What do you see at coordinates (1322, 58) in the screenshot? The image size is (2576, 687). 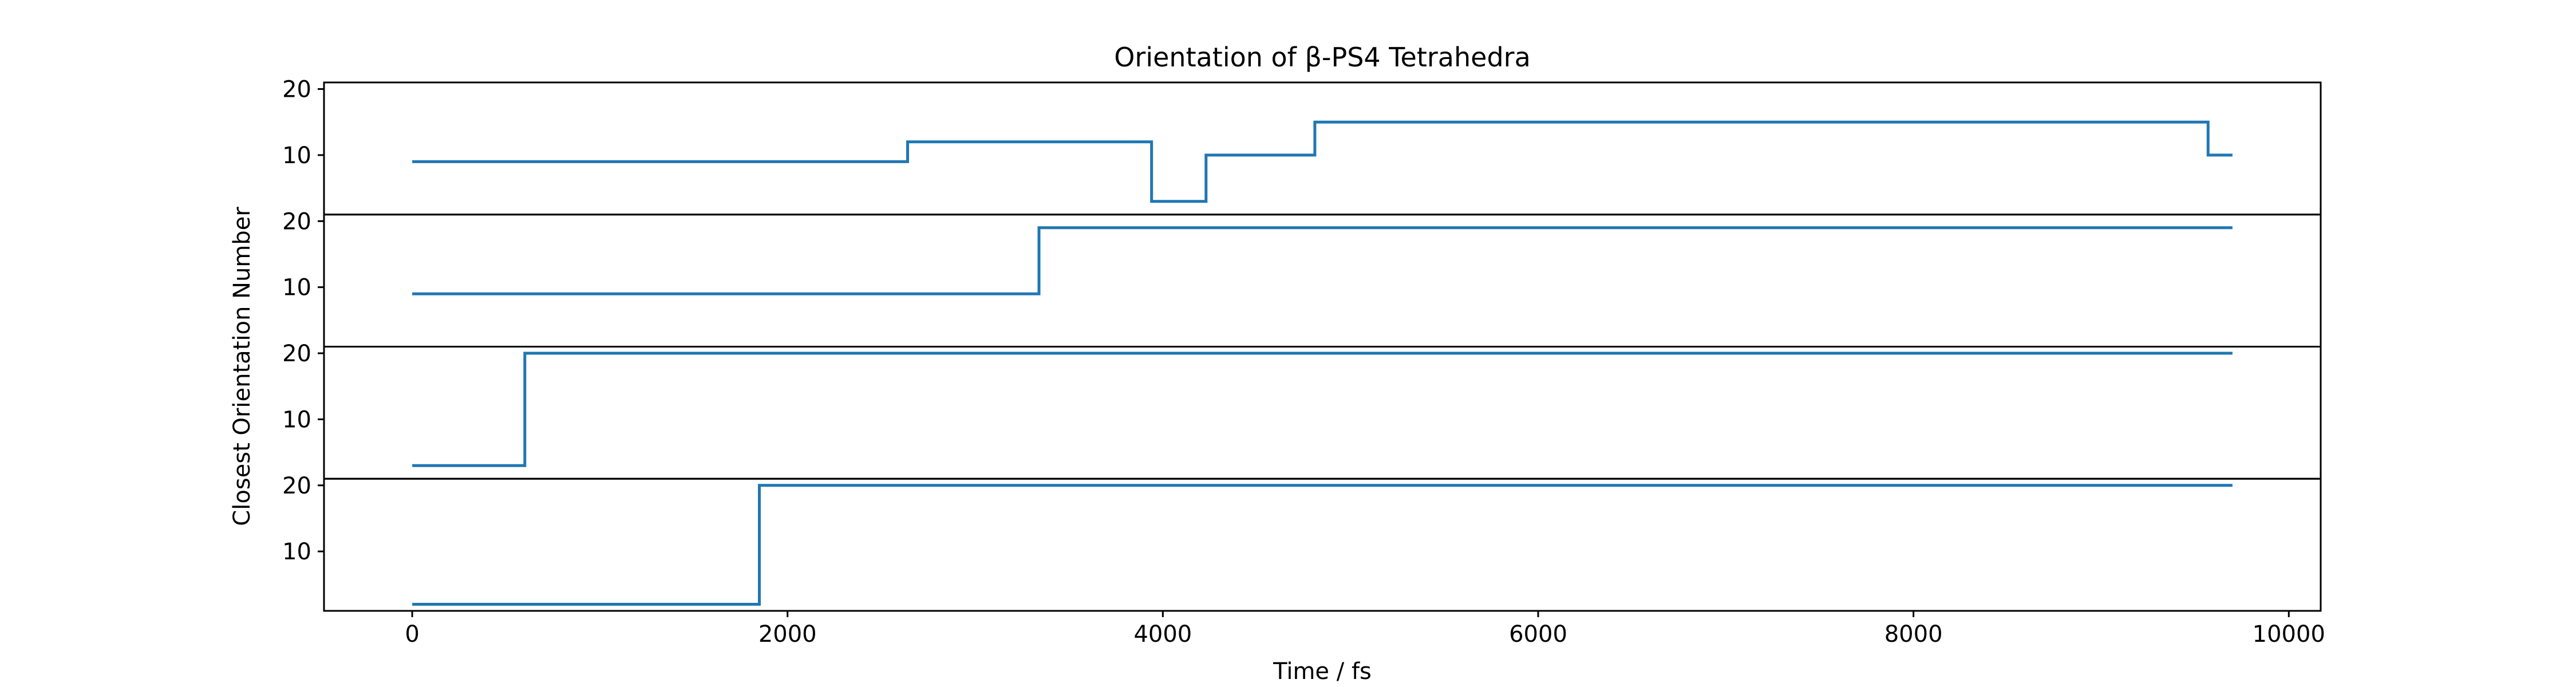 I see `chart-title: Orientation of β-PS4 Tetrahedra` at bounding box center [1322, 58].